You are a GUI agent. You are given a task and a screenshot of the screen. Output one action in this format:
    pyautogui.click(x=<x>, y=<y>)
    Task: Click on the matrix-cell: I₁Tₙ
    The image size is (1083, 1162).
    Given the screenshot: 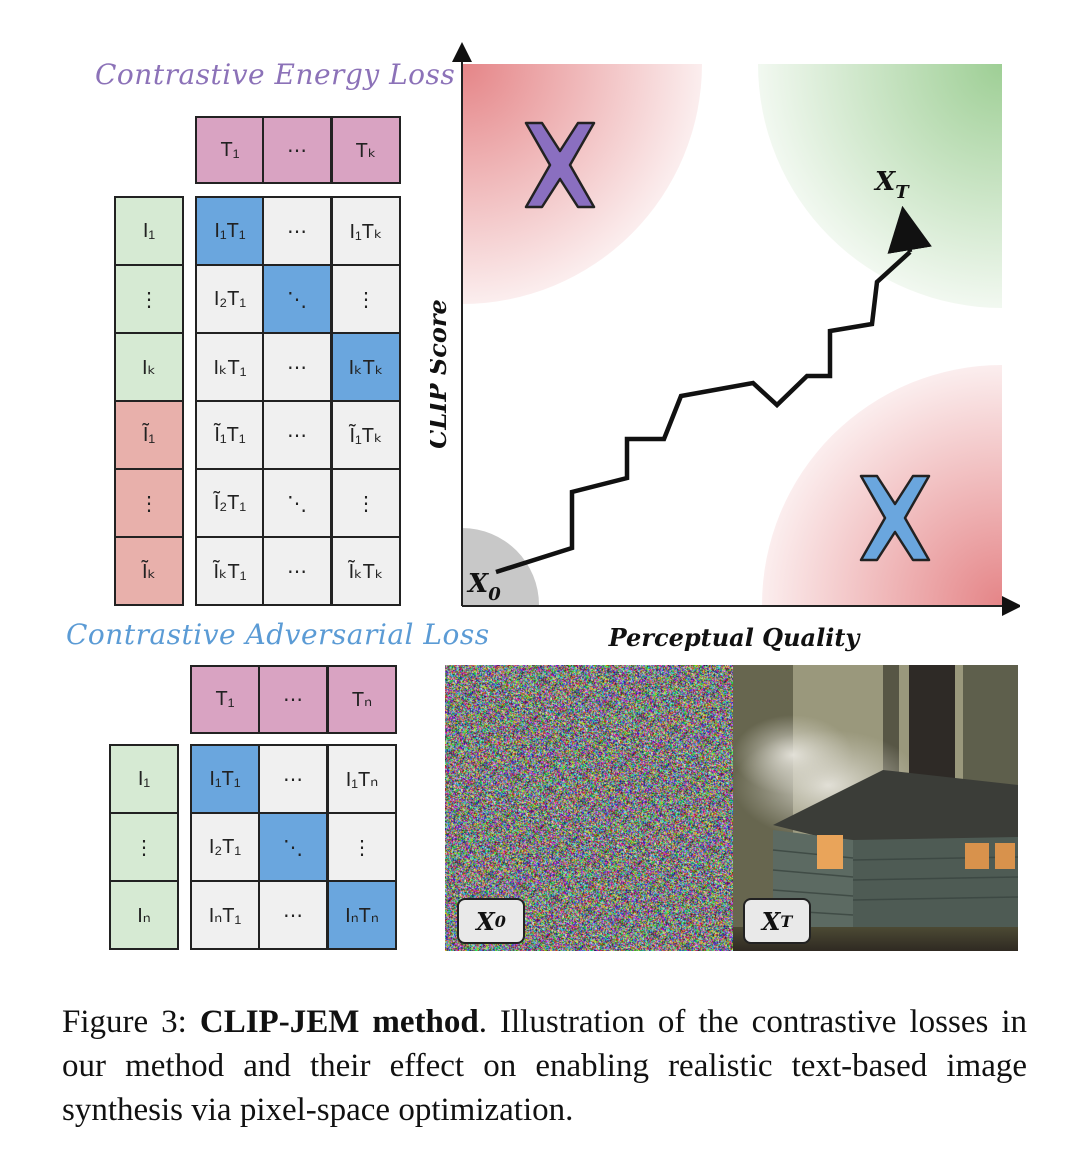 What is the action you would take?
    pyautogui.click(x=362, y=779)
    